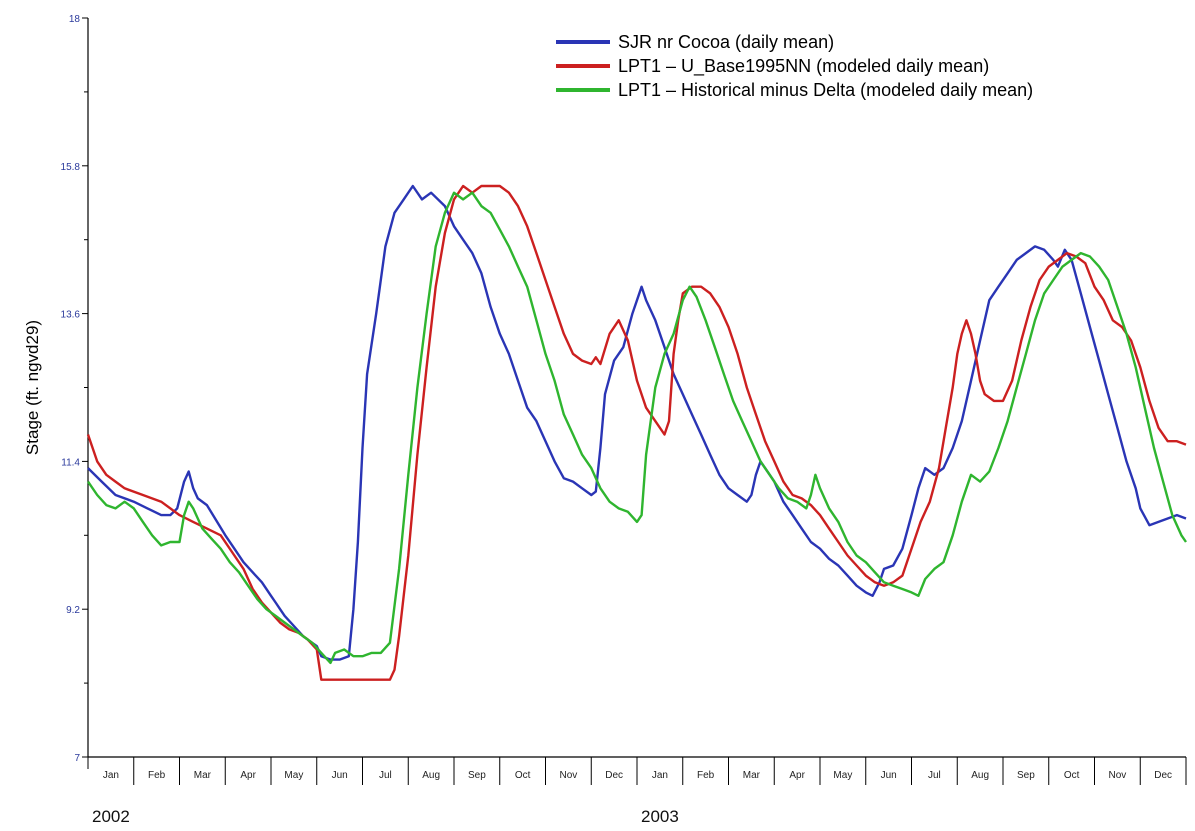 The image size is (1195, 831). Describe the element at coordinates (73, 610) in the screenshot. I see `y-tick-label: 9.2` at that location.